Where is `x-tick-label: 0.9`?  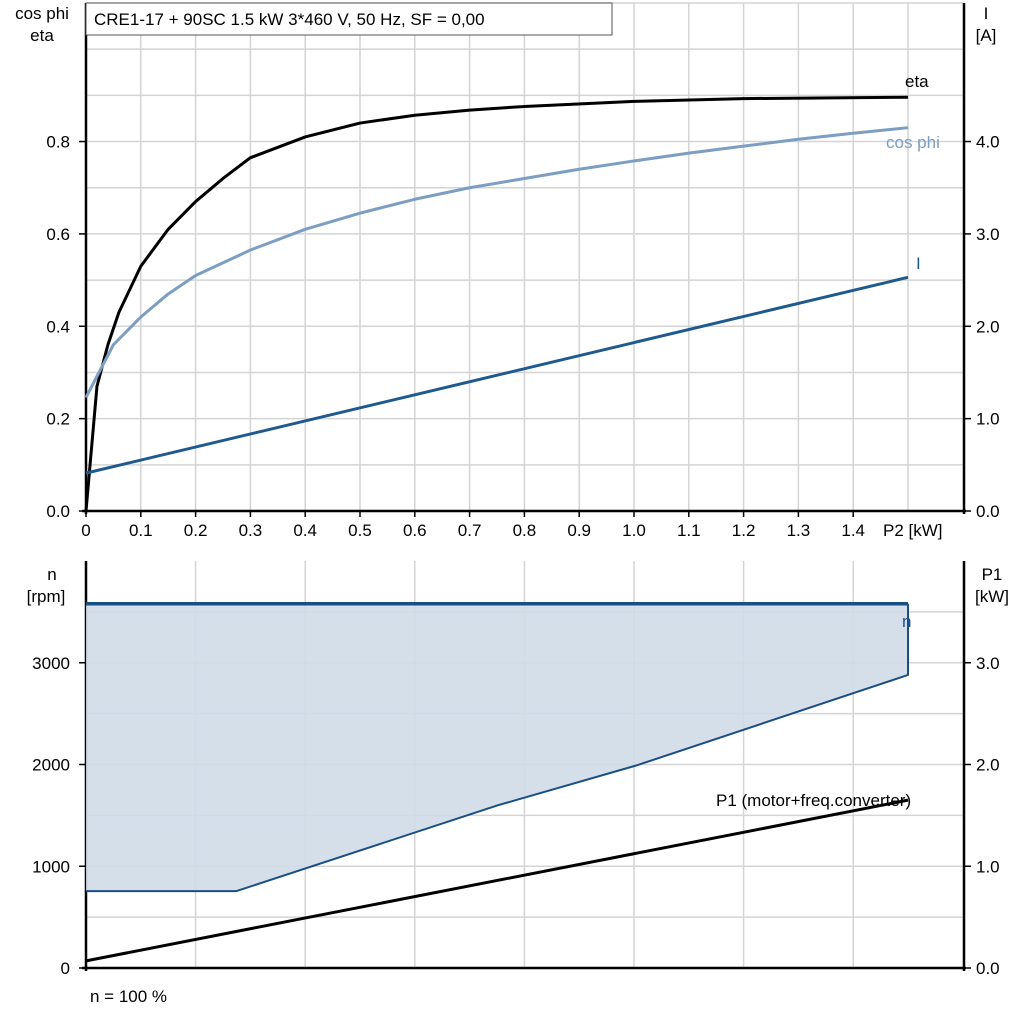
x-tick-label: 0.9 is located at coordinates (579, 530).